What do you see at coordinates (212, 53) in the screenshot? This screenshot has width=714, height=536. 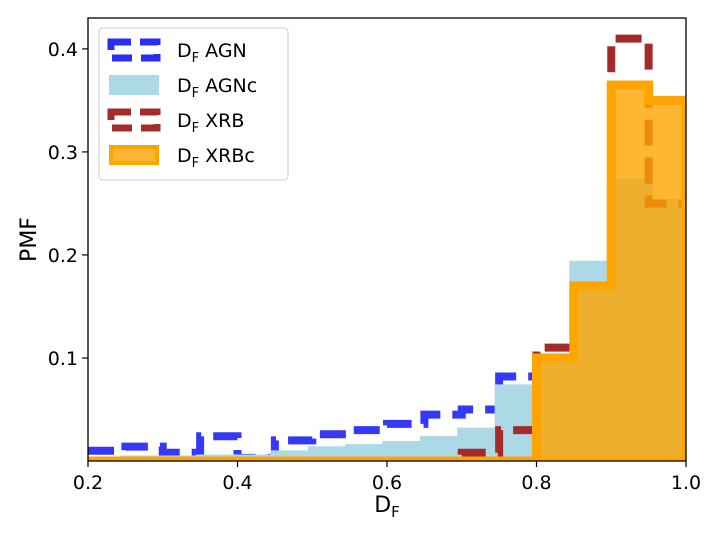 I see `legend-label-agn: DF AGN` at bounding box center [212, 53].